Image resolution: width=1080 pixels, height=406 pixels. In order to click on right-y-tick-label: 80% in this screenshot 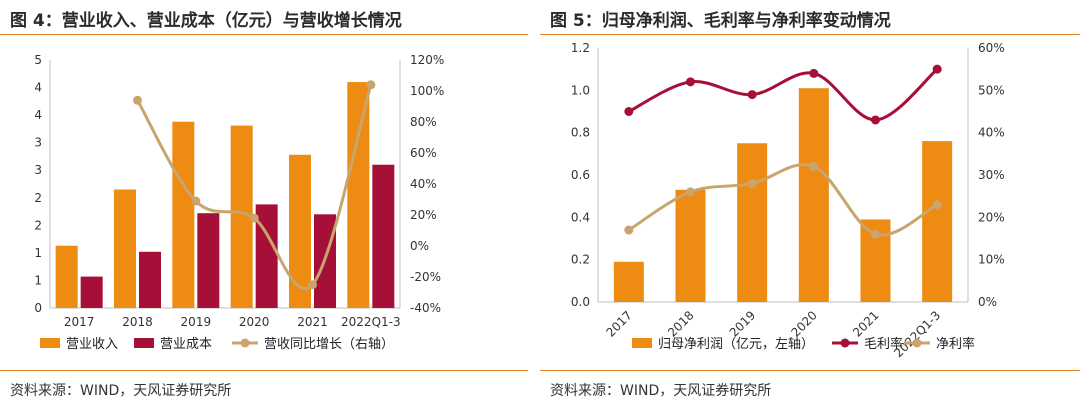, I will do `click(423, 122)`.